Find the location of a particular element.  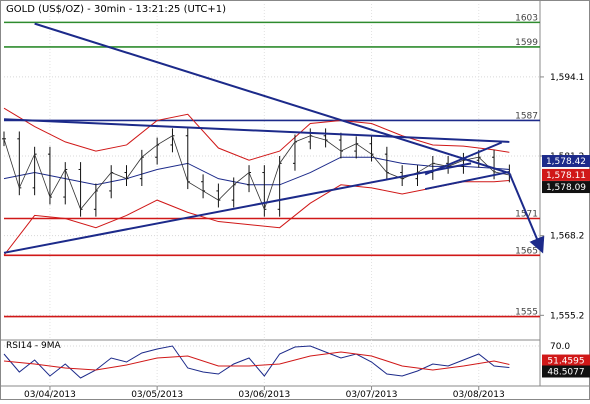

rsi-panel-label: RSI14 - 9MA is located at coordinates (34, 346).